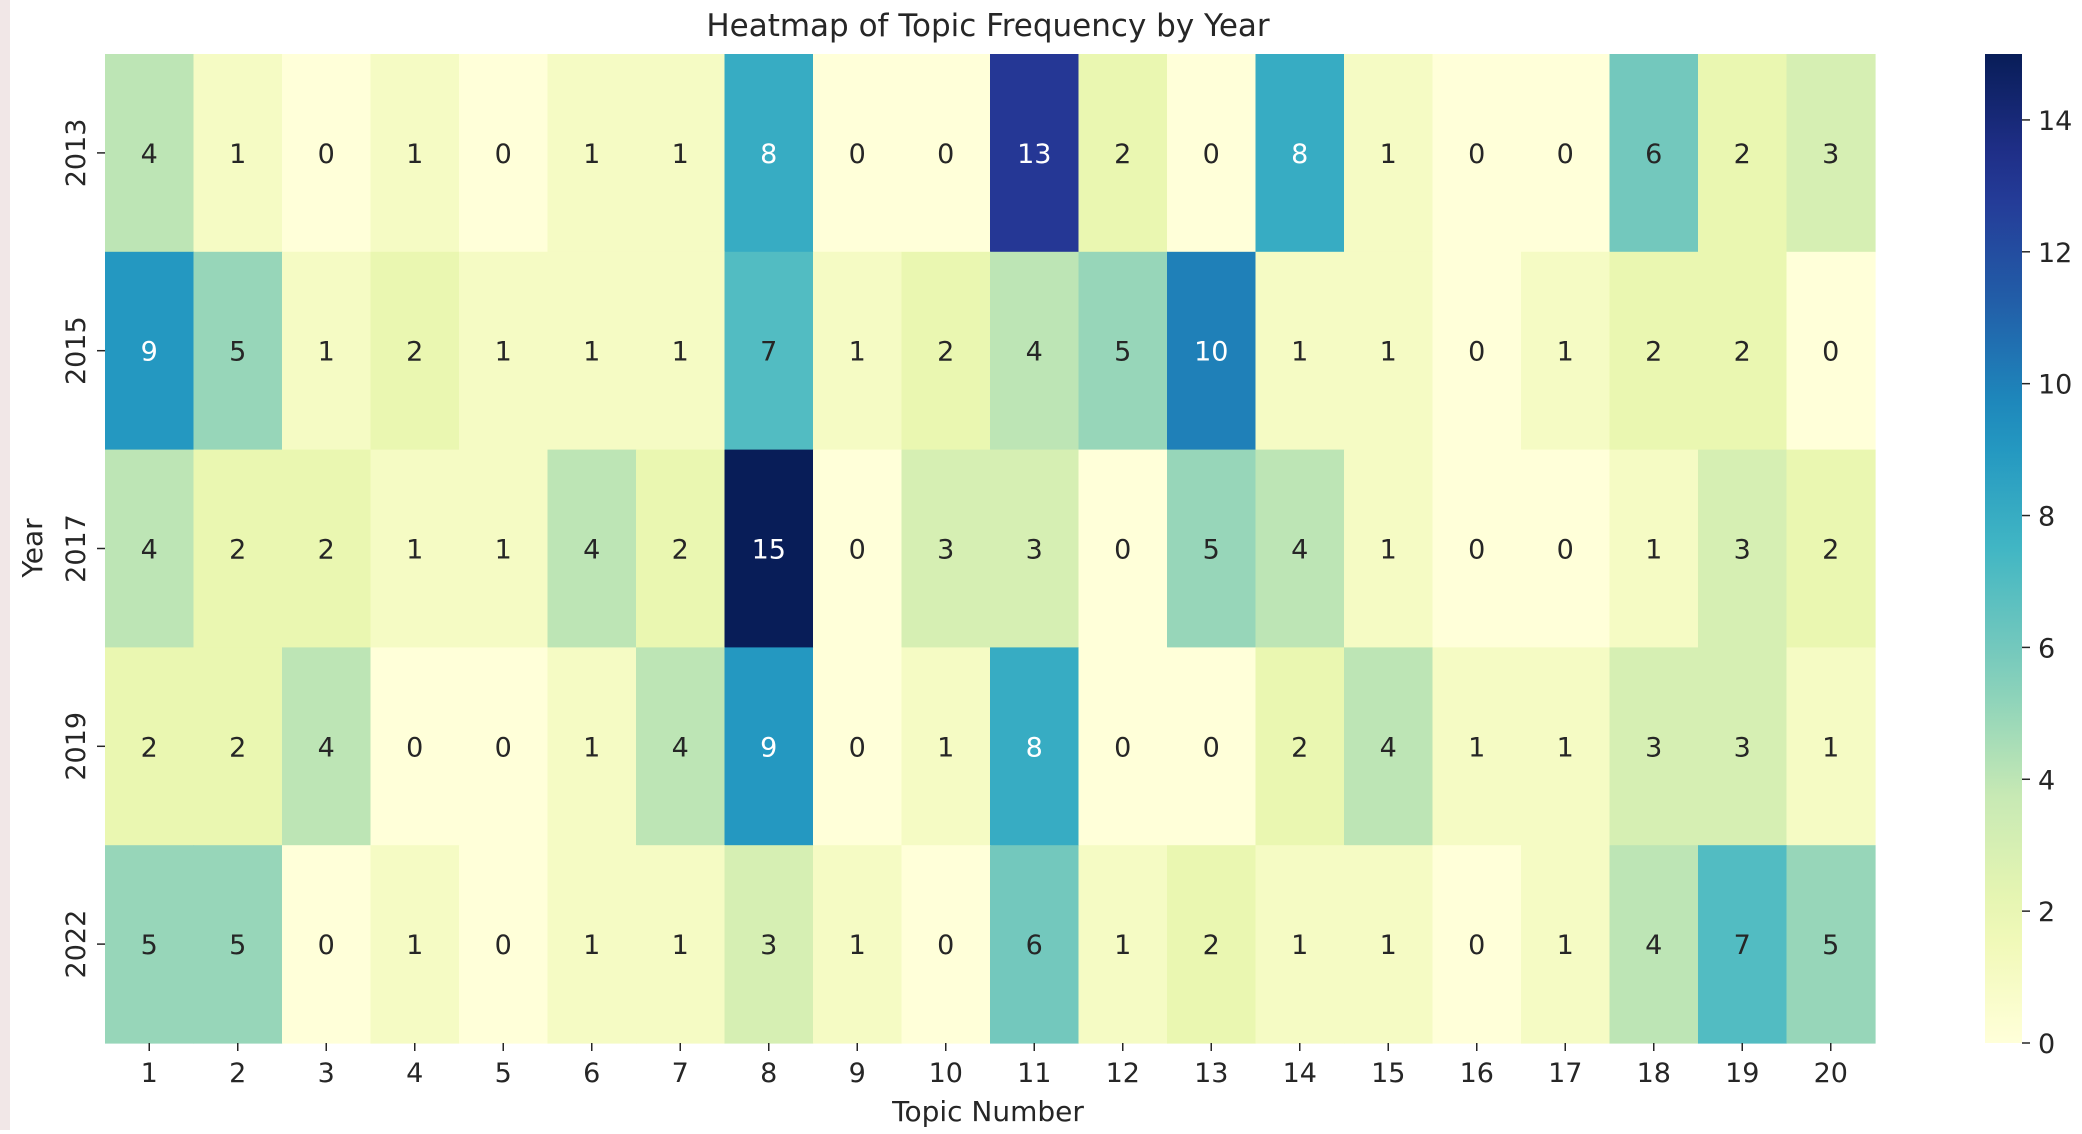  I want to click on x-tick-label: 2, so click(237, 1073).